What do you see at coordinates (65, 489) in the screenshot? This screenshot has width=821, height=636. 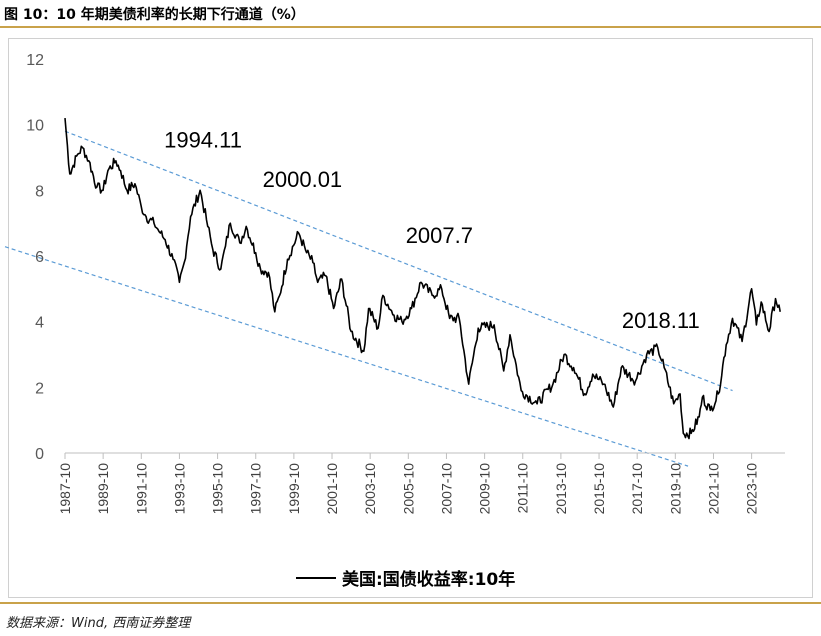 I see `x-tick-label: 1987-10` at bounding box center [65, 489].